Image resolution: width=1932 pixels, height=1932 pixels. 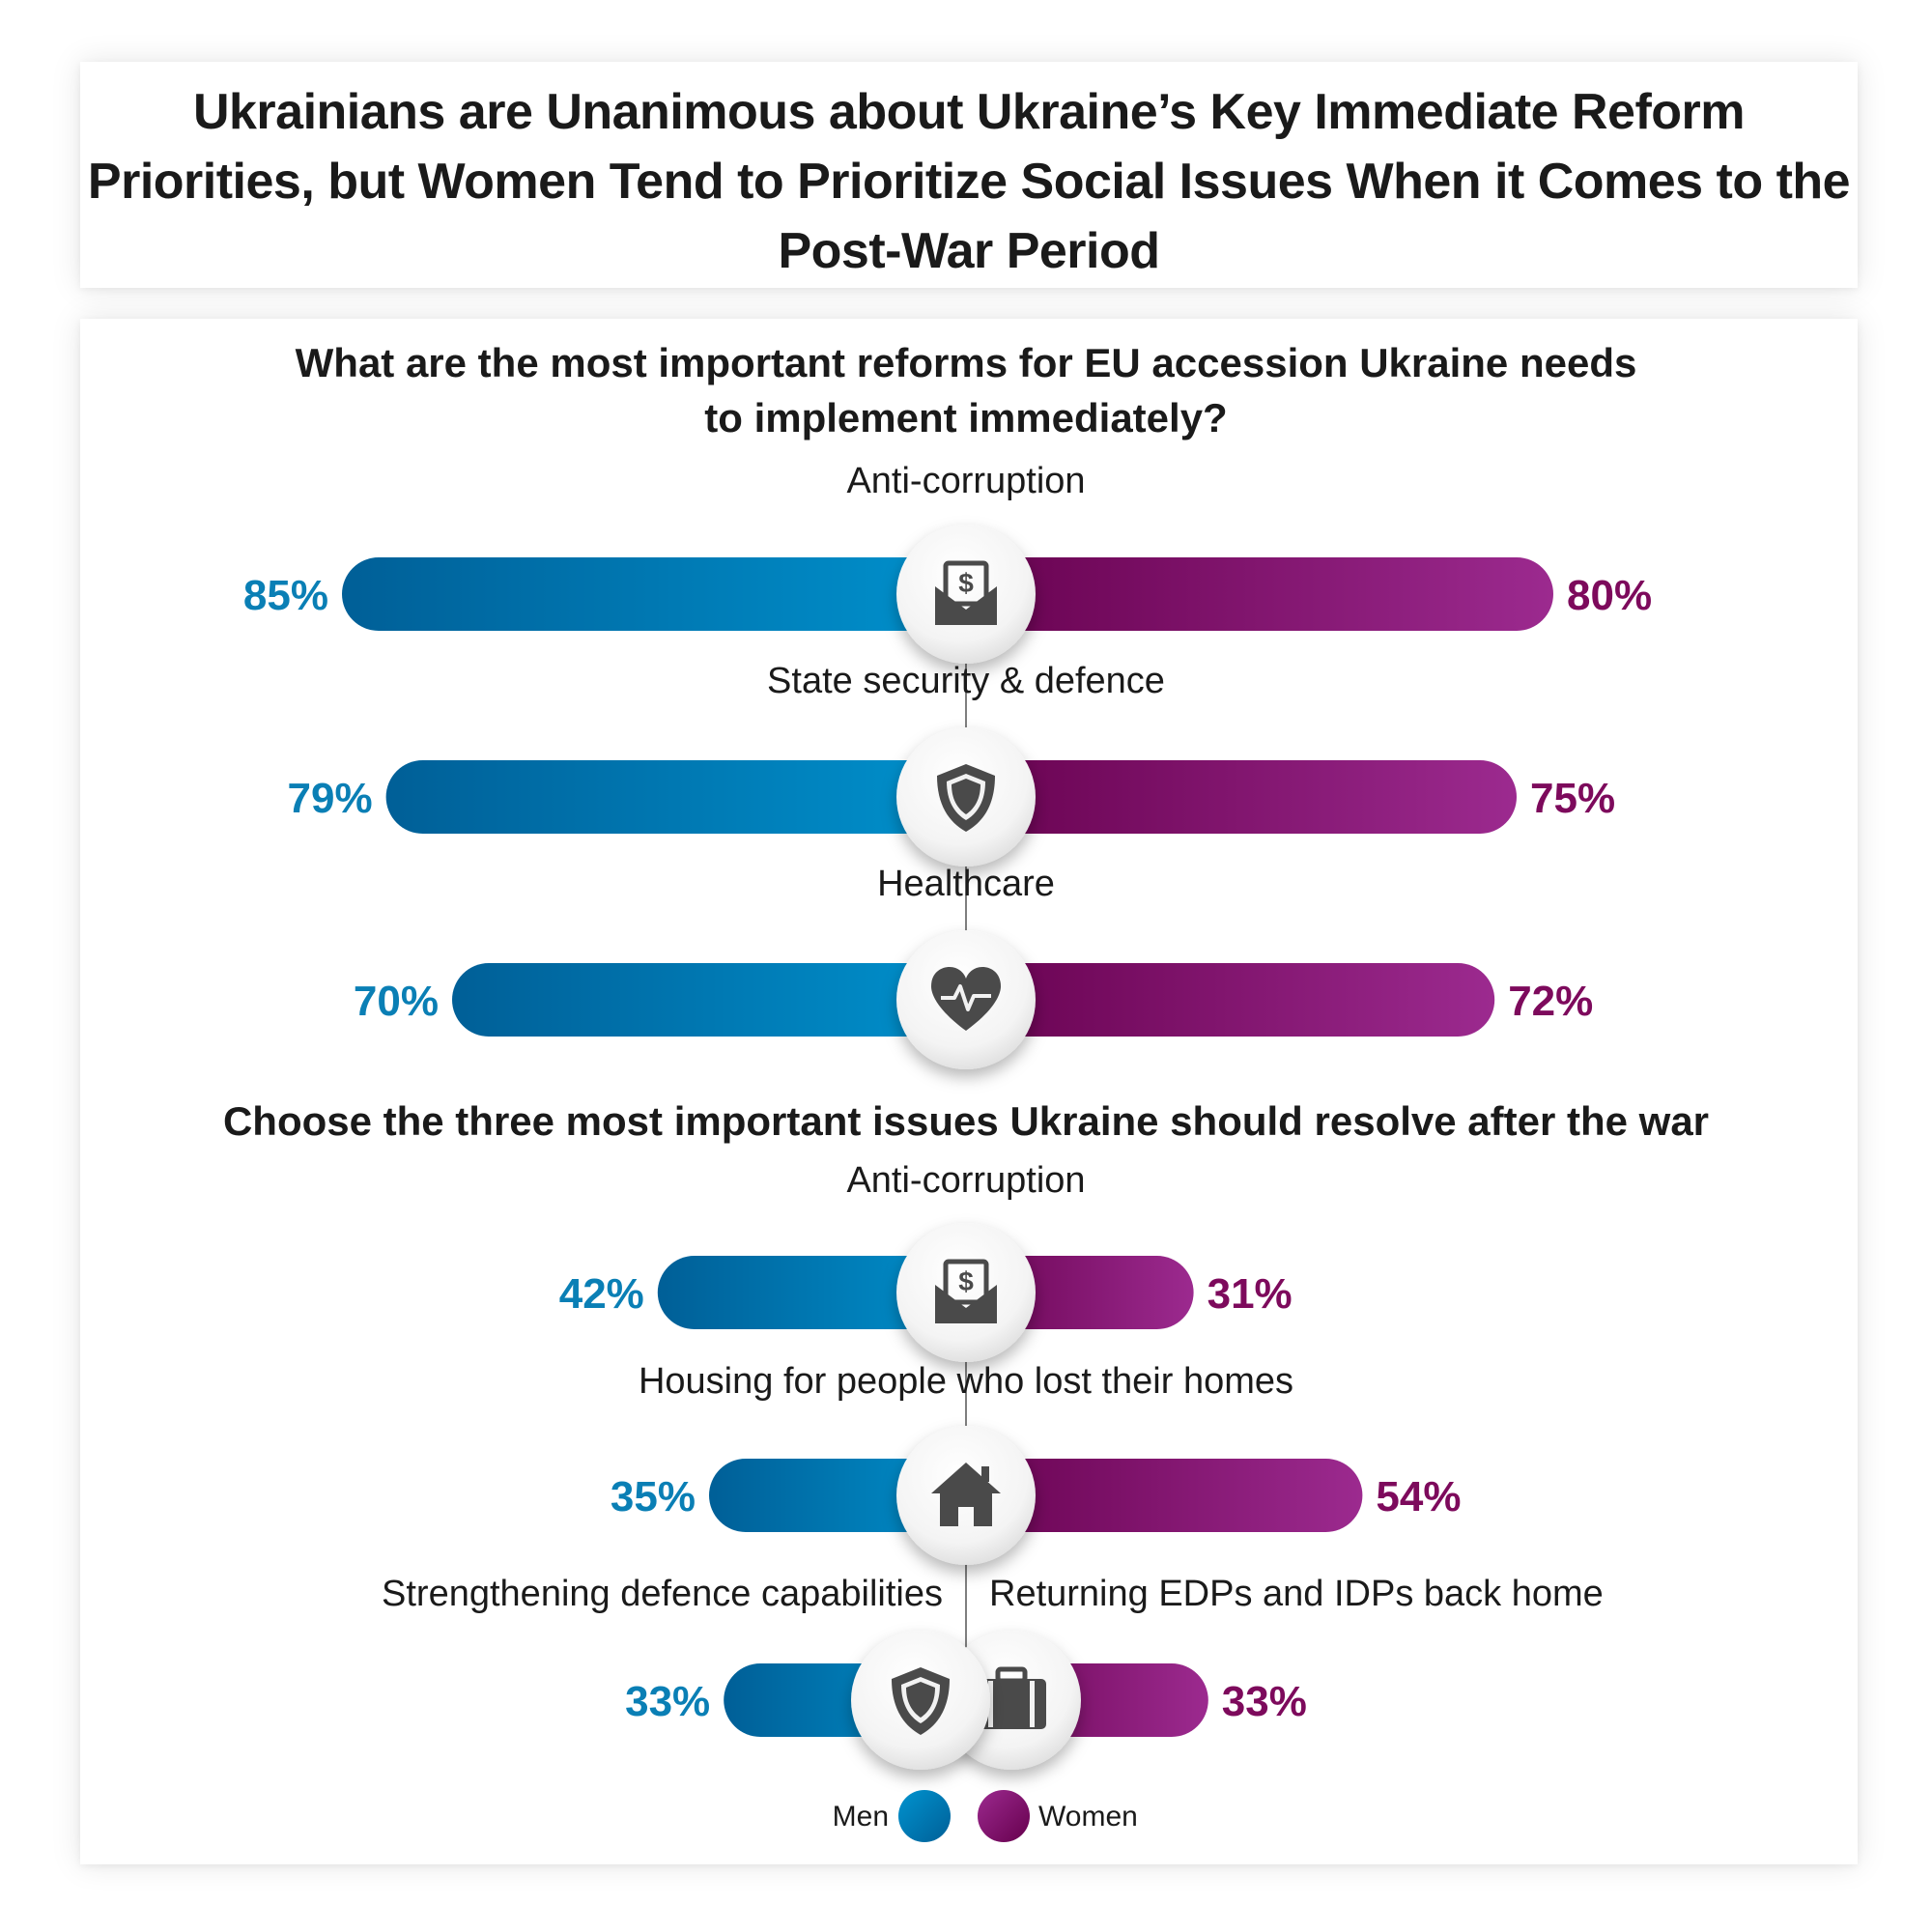 I want to click on chart-row: 79% 75% State security & defence, so click(x=951, y=764).